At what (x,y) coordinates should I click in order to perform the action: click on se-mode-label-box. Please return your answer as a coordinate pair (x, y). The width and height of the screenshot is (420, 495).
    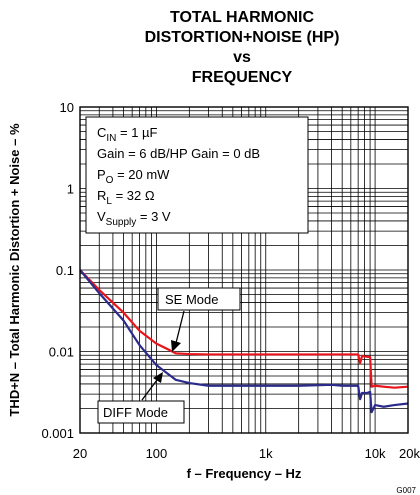
    Looking at the image, I should click on (199, 299).